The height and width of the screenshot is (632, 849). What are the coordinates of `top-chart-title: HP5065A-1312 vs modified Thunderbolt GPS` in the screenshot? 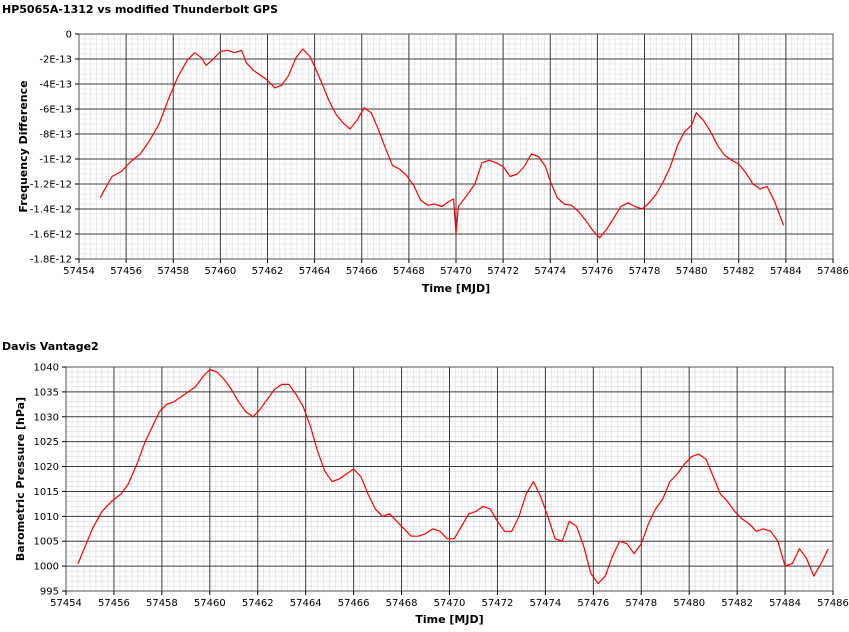 It's located at (140, 9).